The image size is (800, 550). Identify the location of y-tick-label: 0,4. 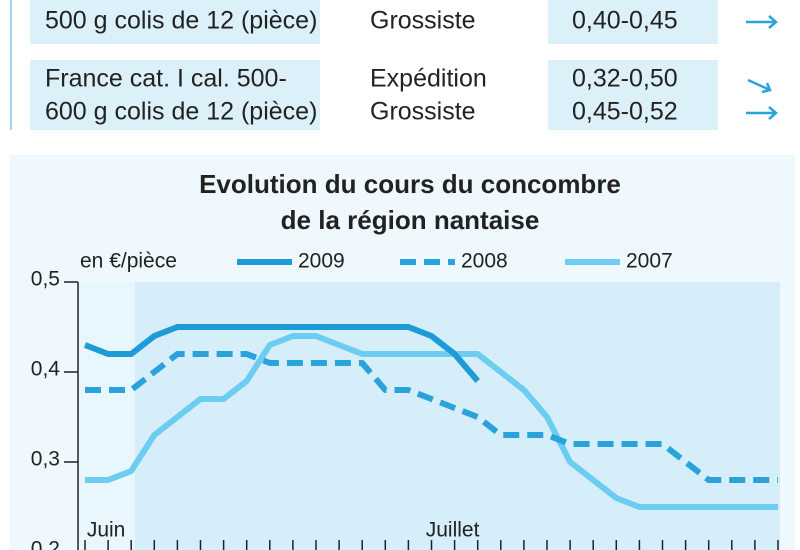
(46, 369).